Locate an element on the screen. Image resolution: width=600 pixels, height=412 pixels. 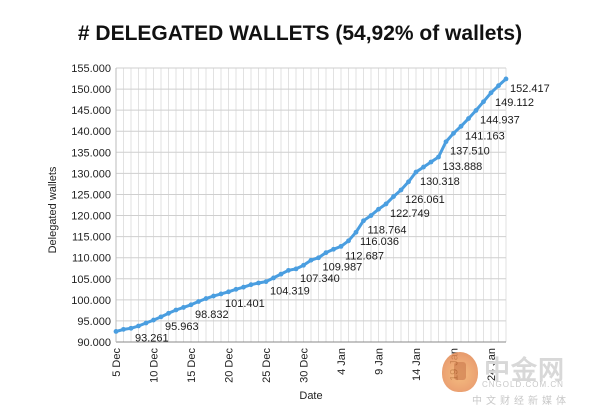
x-tick-label: 30 Dec is located at coordinates (305, 365).